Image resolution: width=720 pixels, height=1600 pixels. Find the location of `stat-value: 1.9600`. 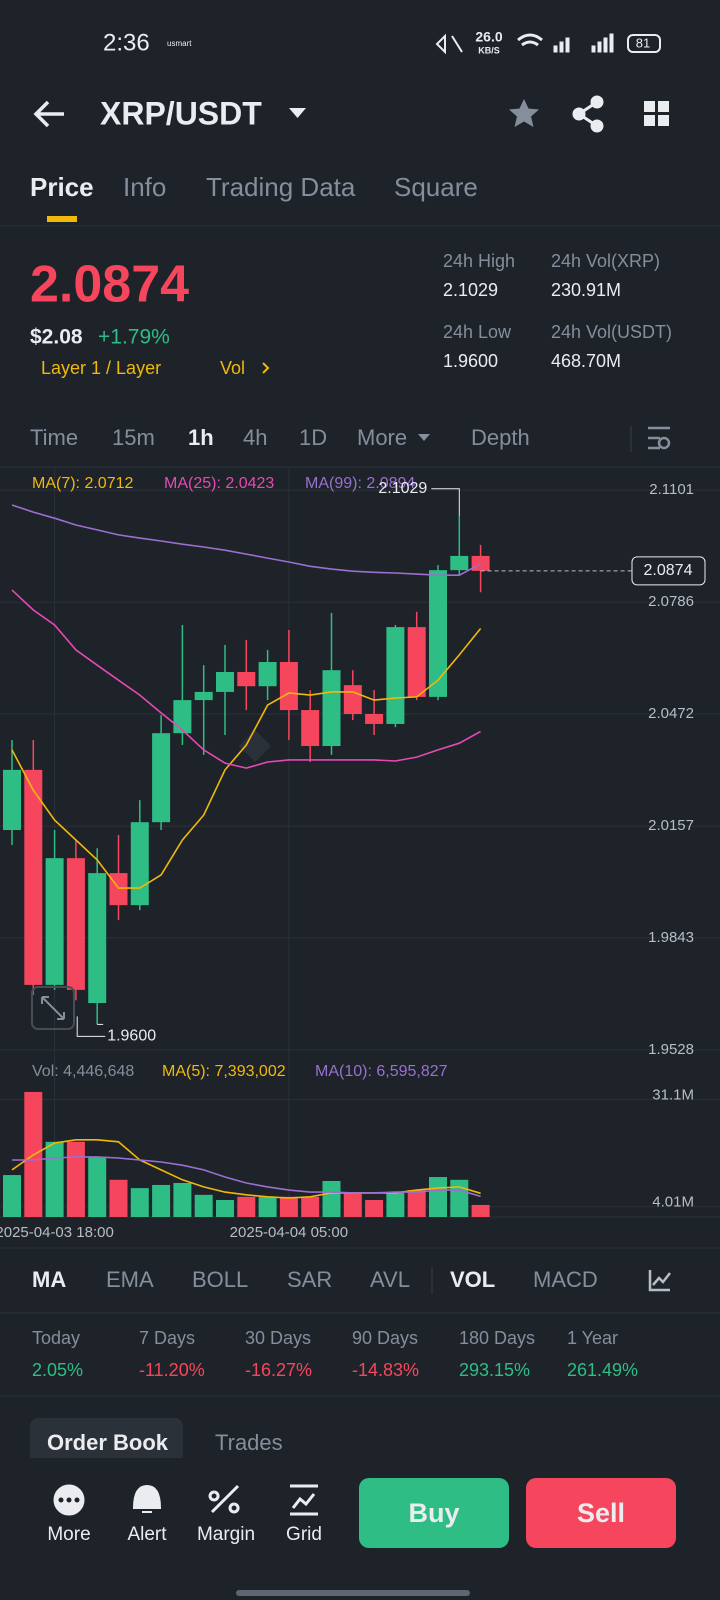

stat-value: 1.9600 is located at coordinates (470, 361).